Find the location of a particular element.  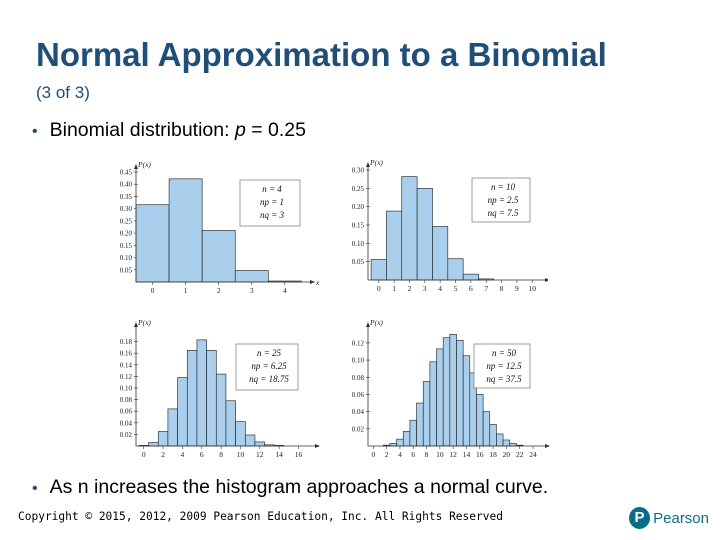

x-tick-label: 6 is located at coordinates (471, 288).